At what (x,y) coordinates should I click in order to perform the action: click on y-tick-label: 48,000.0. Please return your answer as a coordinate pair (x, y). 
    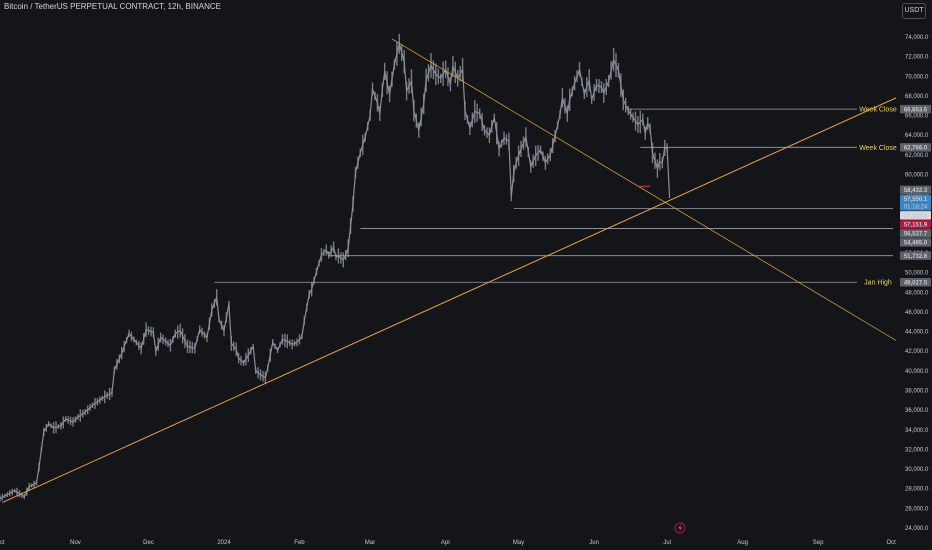
    Looking at the image, I should click on (917, 293).